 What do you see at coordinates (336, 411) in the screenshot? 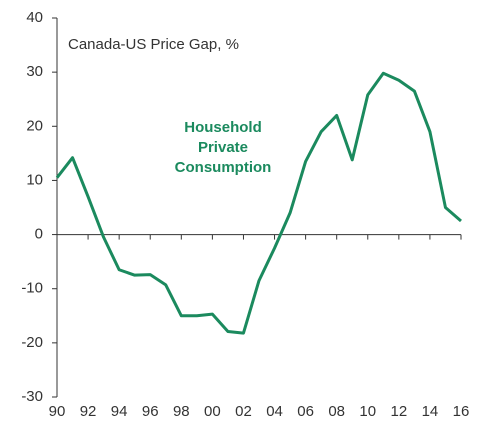
I see `x-tick-label: 08` at bounding box center [336, 411].